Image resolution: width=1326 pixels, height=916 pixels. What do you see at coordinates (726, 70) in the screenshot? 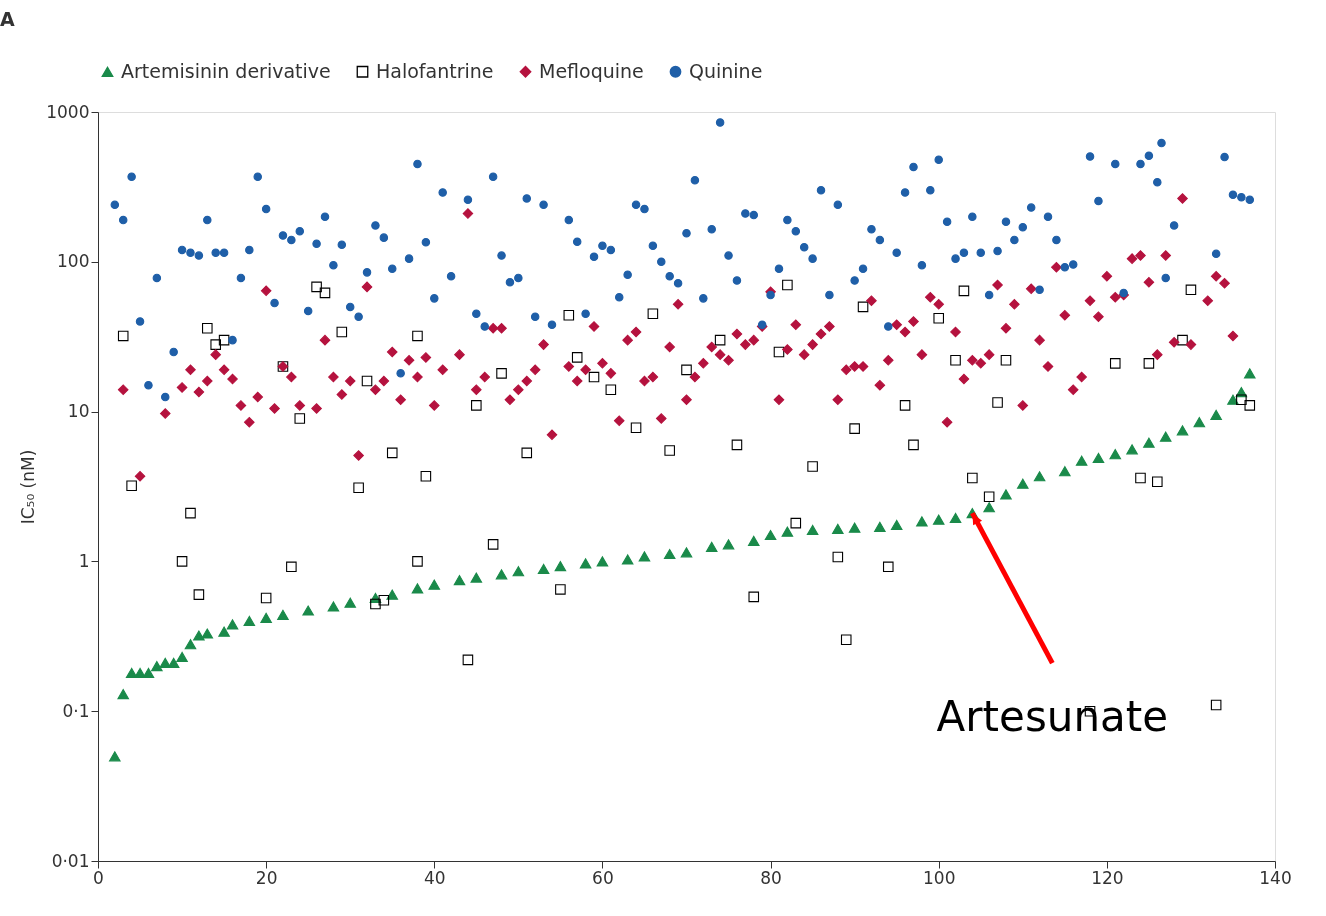
I see `legend-label: Quinine` at bounding box center [726, 70].